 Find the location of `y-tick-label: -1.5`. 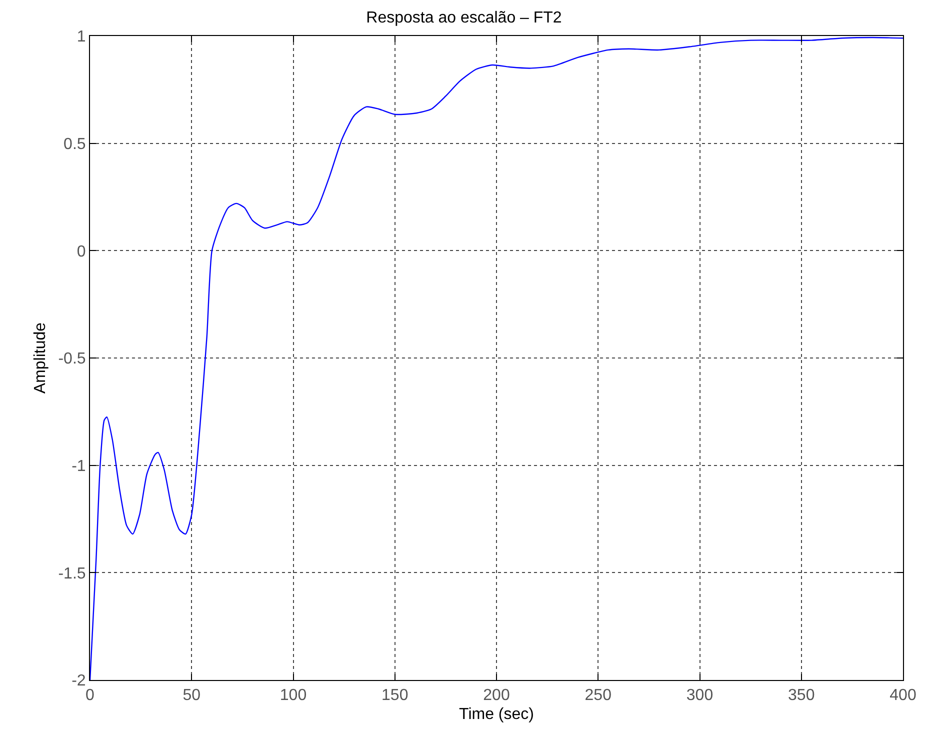

y-tick-label: -1.5 is located at coordinates (72, 573).